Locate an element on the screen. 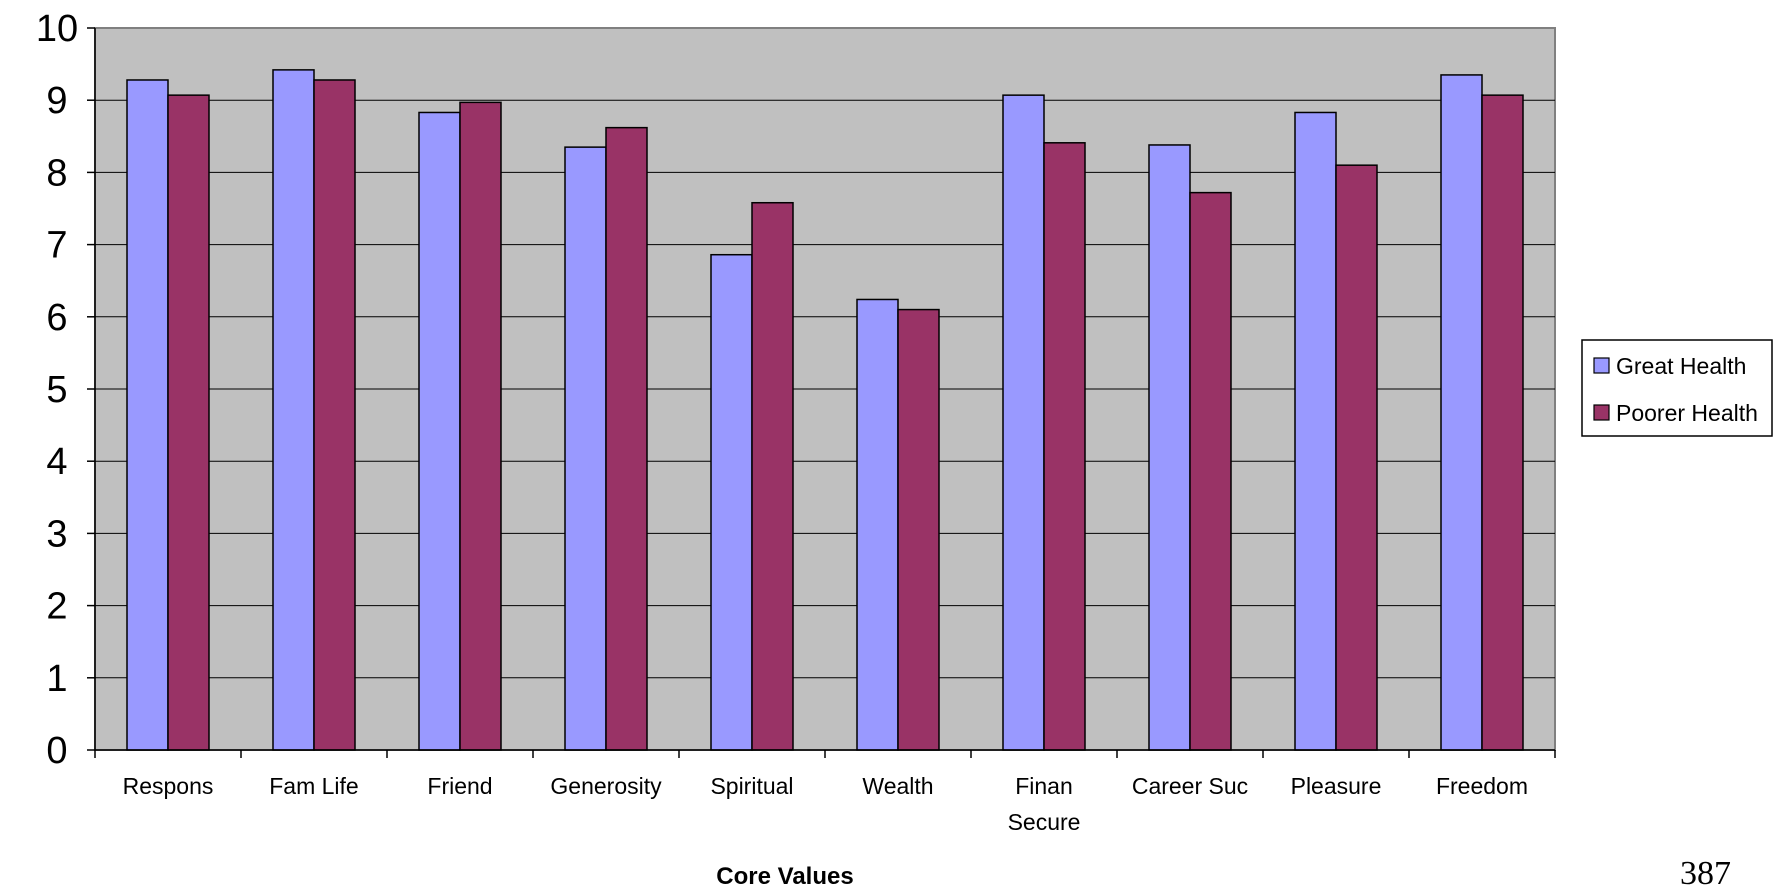 The height and width of the screenshot is (893, 1774). x-tick-label: Generosity is located at coordinates (606, 786).